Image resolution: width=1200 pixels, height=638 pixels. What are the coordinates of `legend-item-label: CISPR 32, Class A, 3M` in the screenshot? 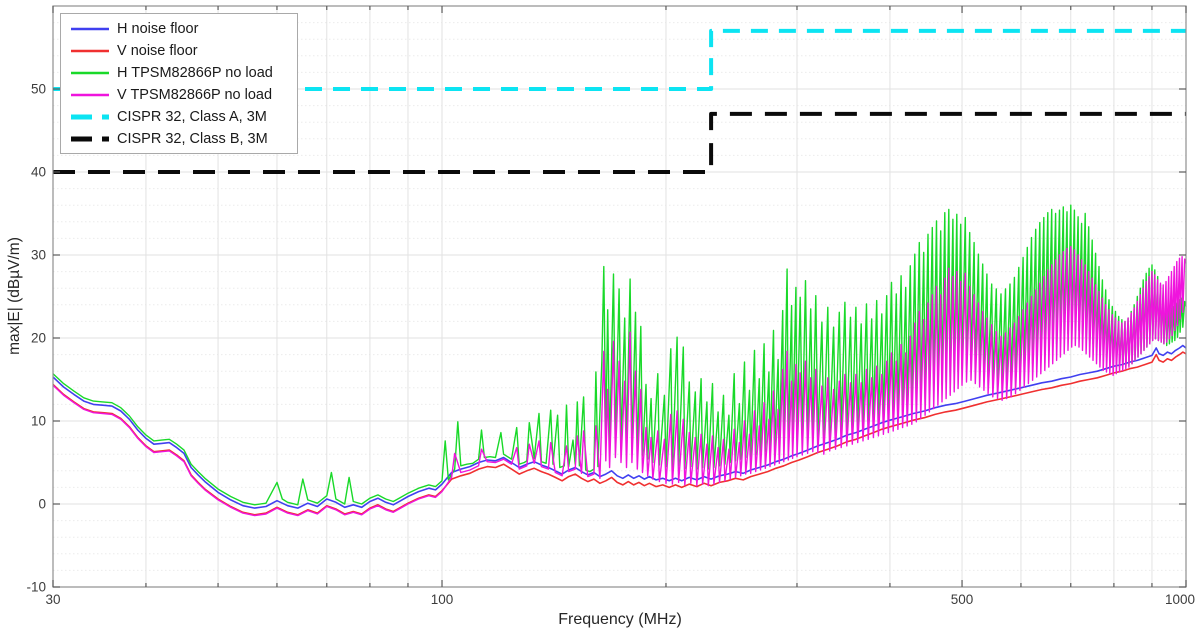 It's located at (192, 117).